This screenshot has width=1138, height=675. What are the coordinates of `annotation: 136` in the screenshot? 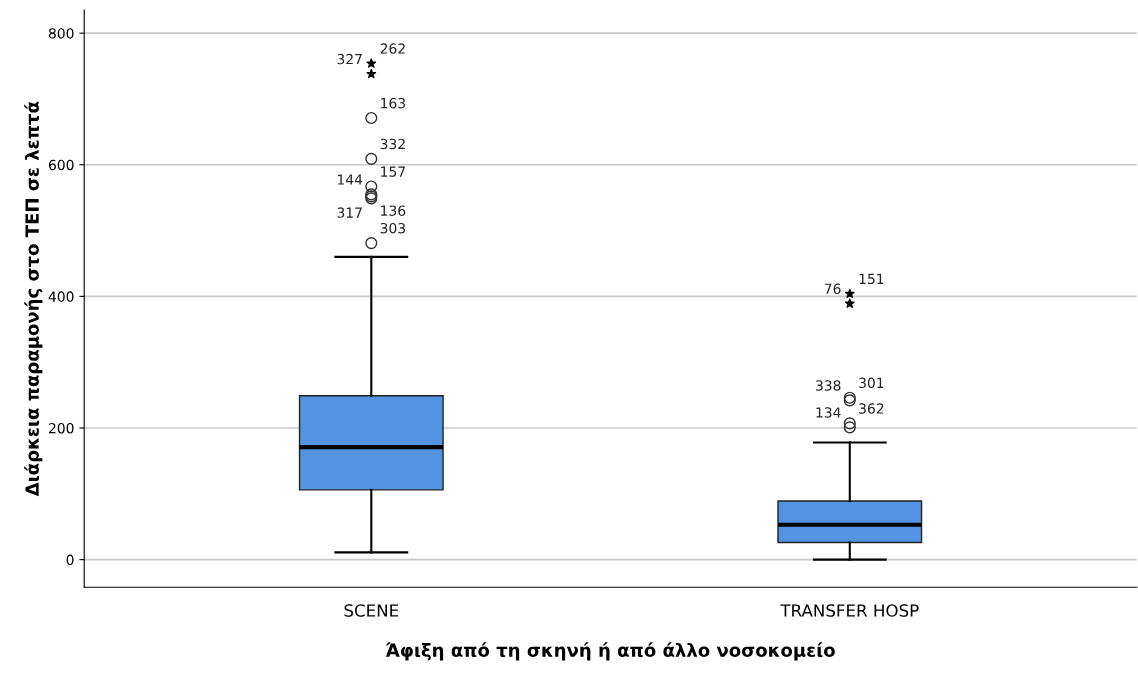 It's located at (393, 210).